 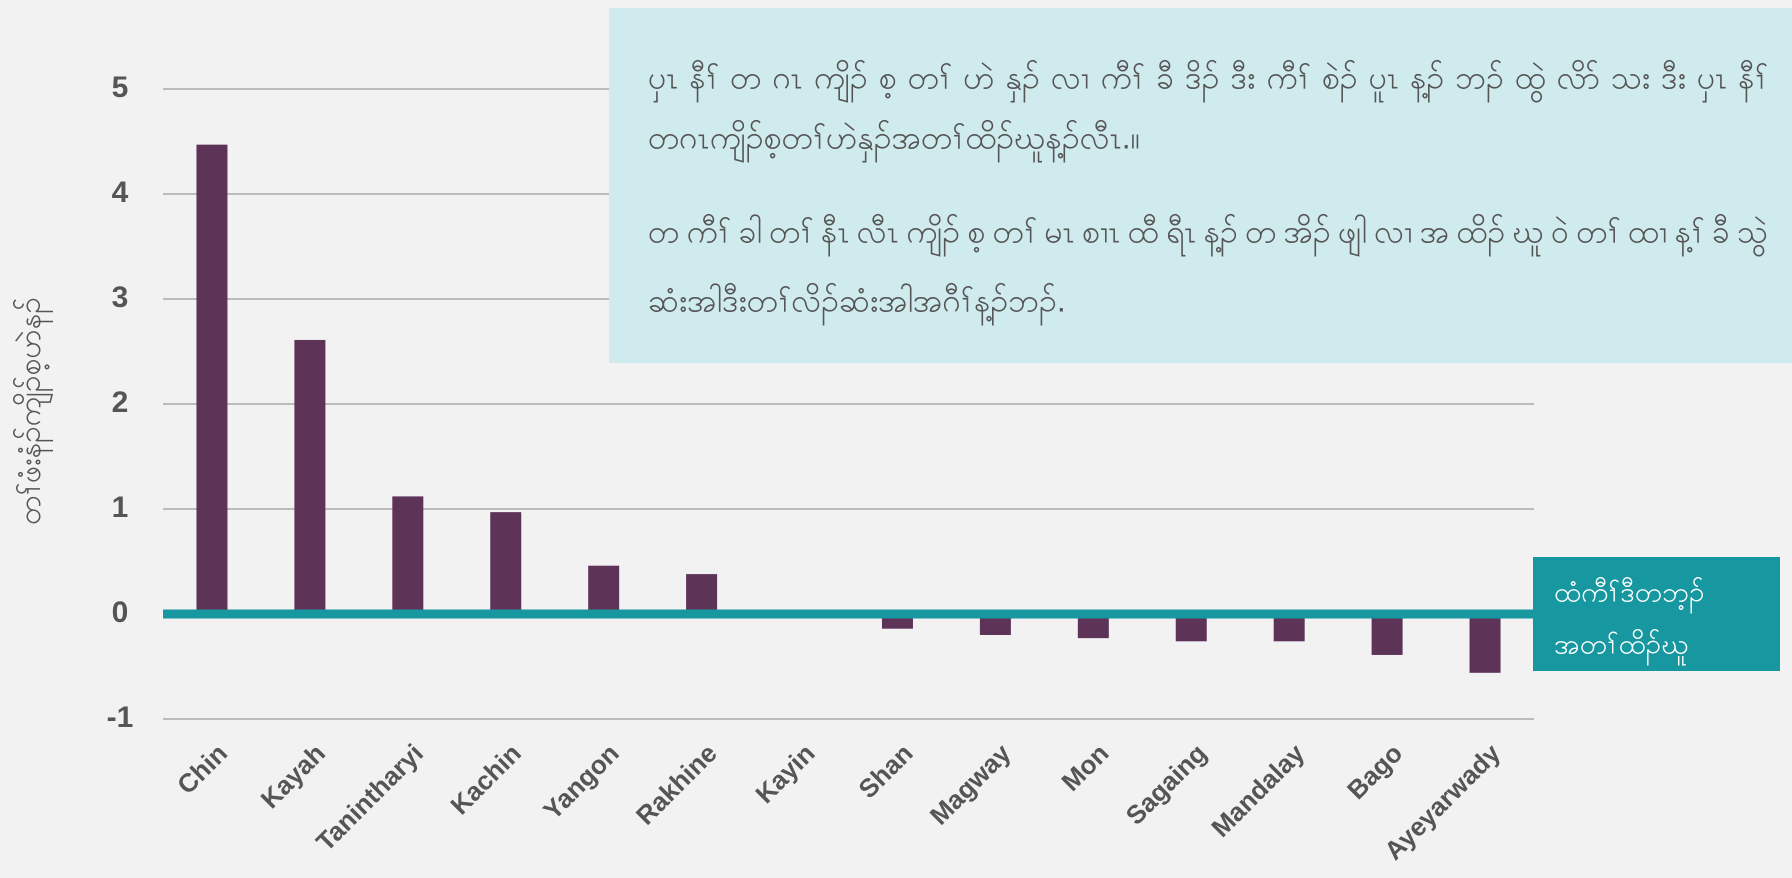 What do you see at coordinates (120, 192) in the screenshot?
I see `y-tick-label: 4` at bounding box center [120, 192].